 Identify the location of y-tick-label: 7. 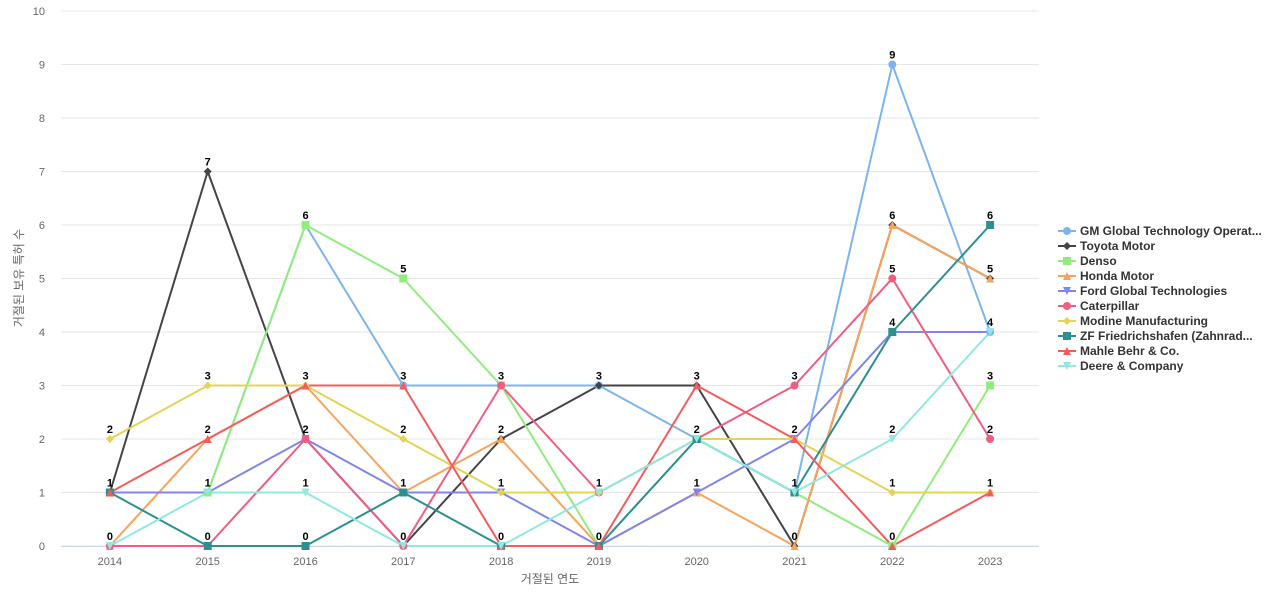
(42, 173).